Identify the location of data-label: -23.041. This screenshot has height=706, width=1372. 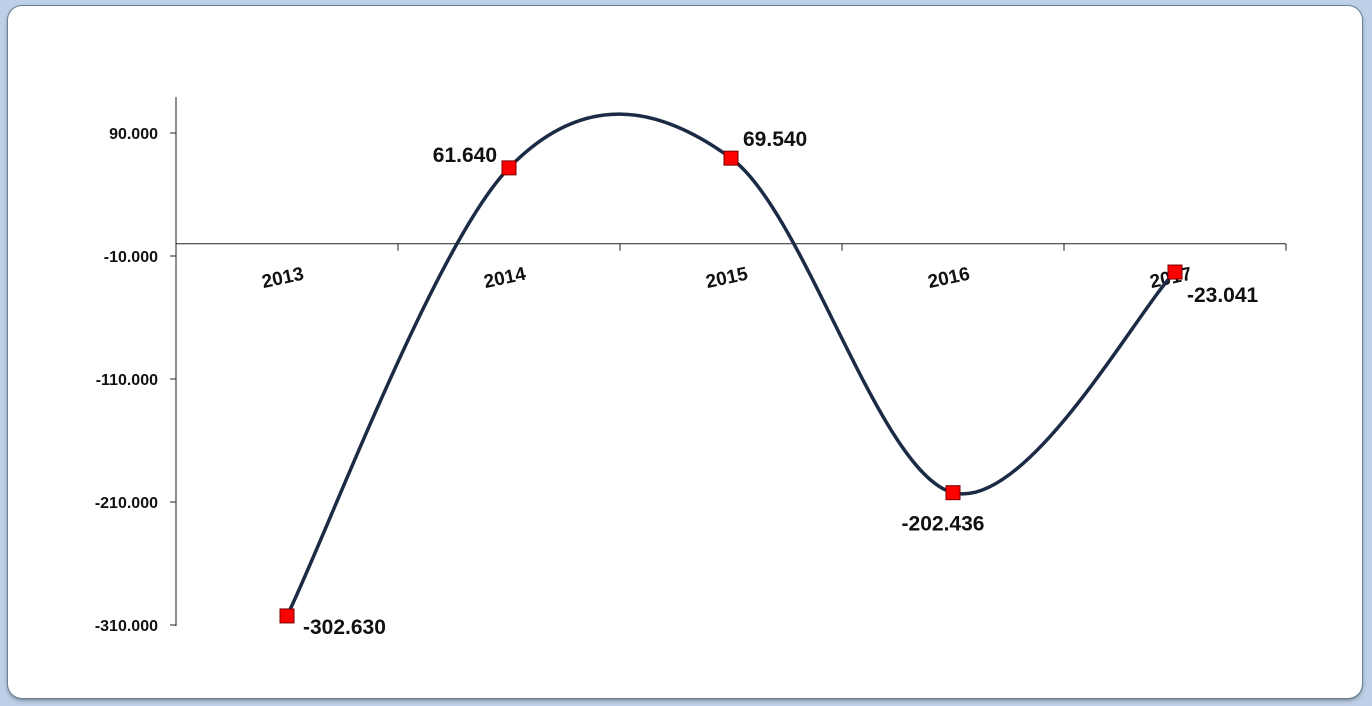
(1223, 295).